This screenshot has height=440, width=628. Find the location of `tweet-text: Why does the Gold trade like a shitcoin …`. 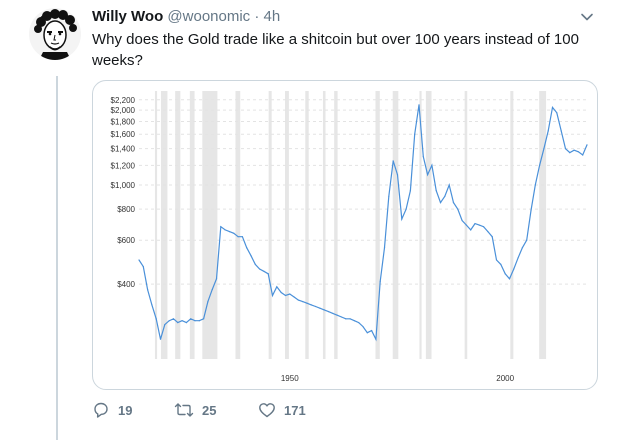

tweet-text: Why does the Gold trade like a shitcoin … is located at coordinates (335, 50).